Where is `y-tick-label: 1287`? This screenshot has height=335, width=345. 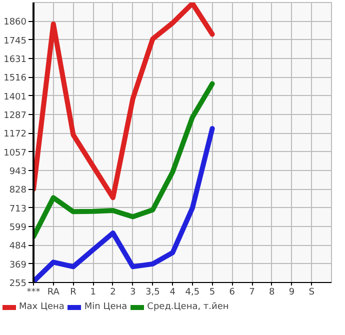
y-tick-label: 1287 is located at coordinates (15, 116).